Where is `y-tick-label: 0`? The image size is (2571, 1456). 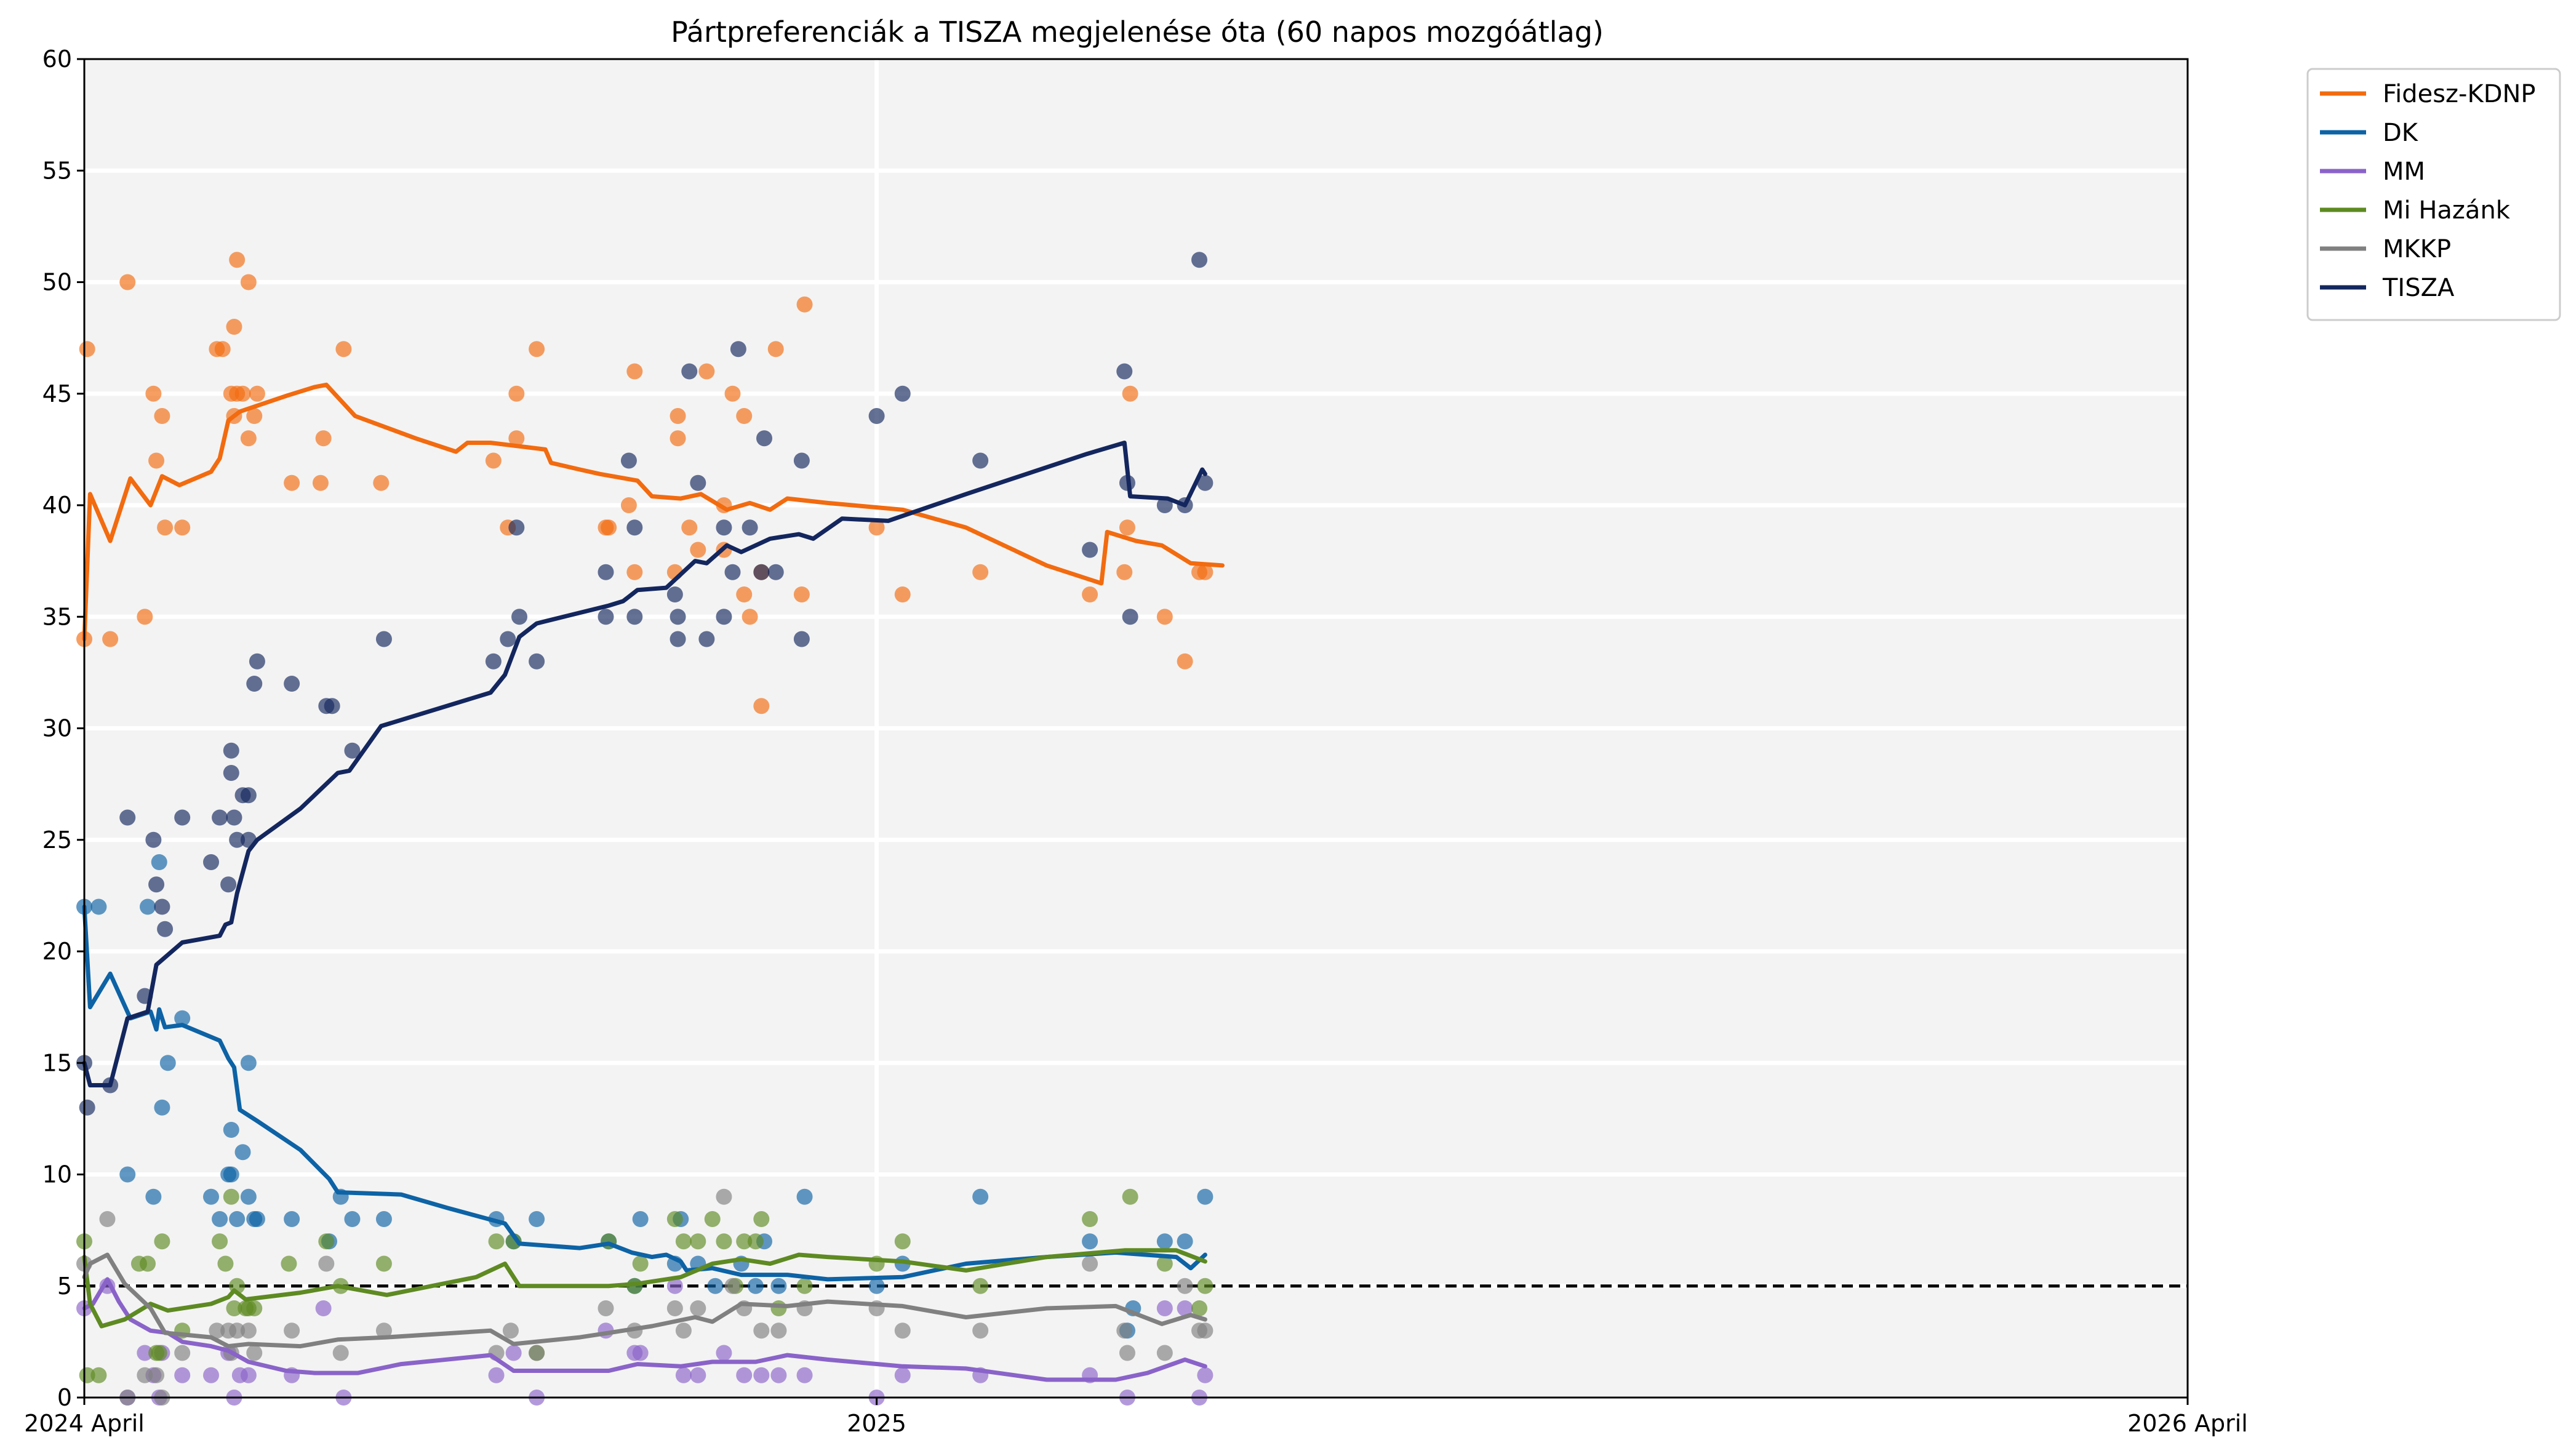 y-tick-label: 0 is located at coordinates (64, 1397).